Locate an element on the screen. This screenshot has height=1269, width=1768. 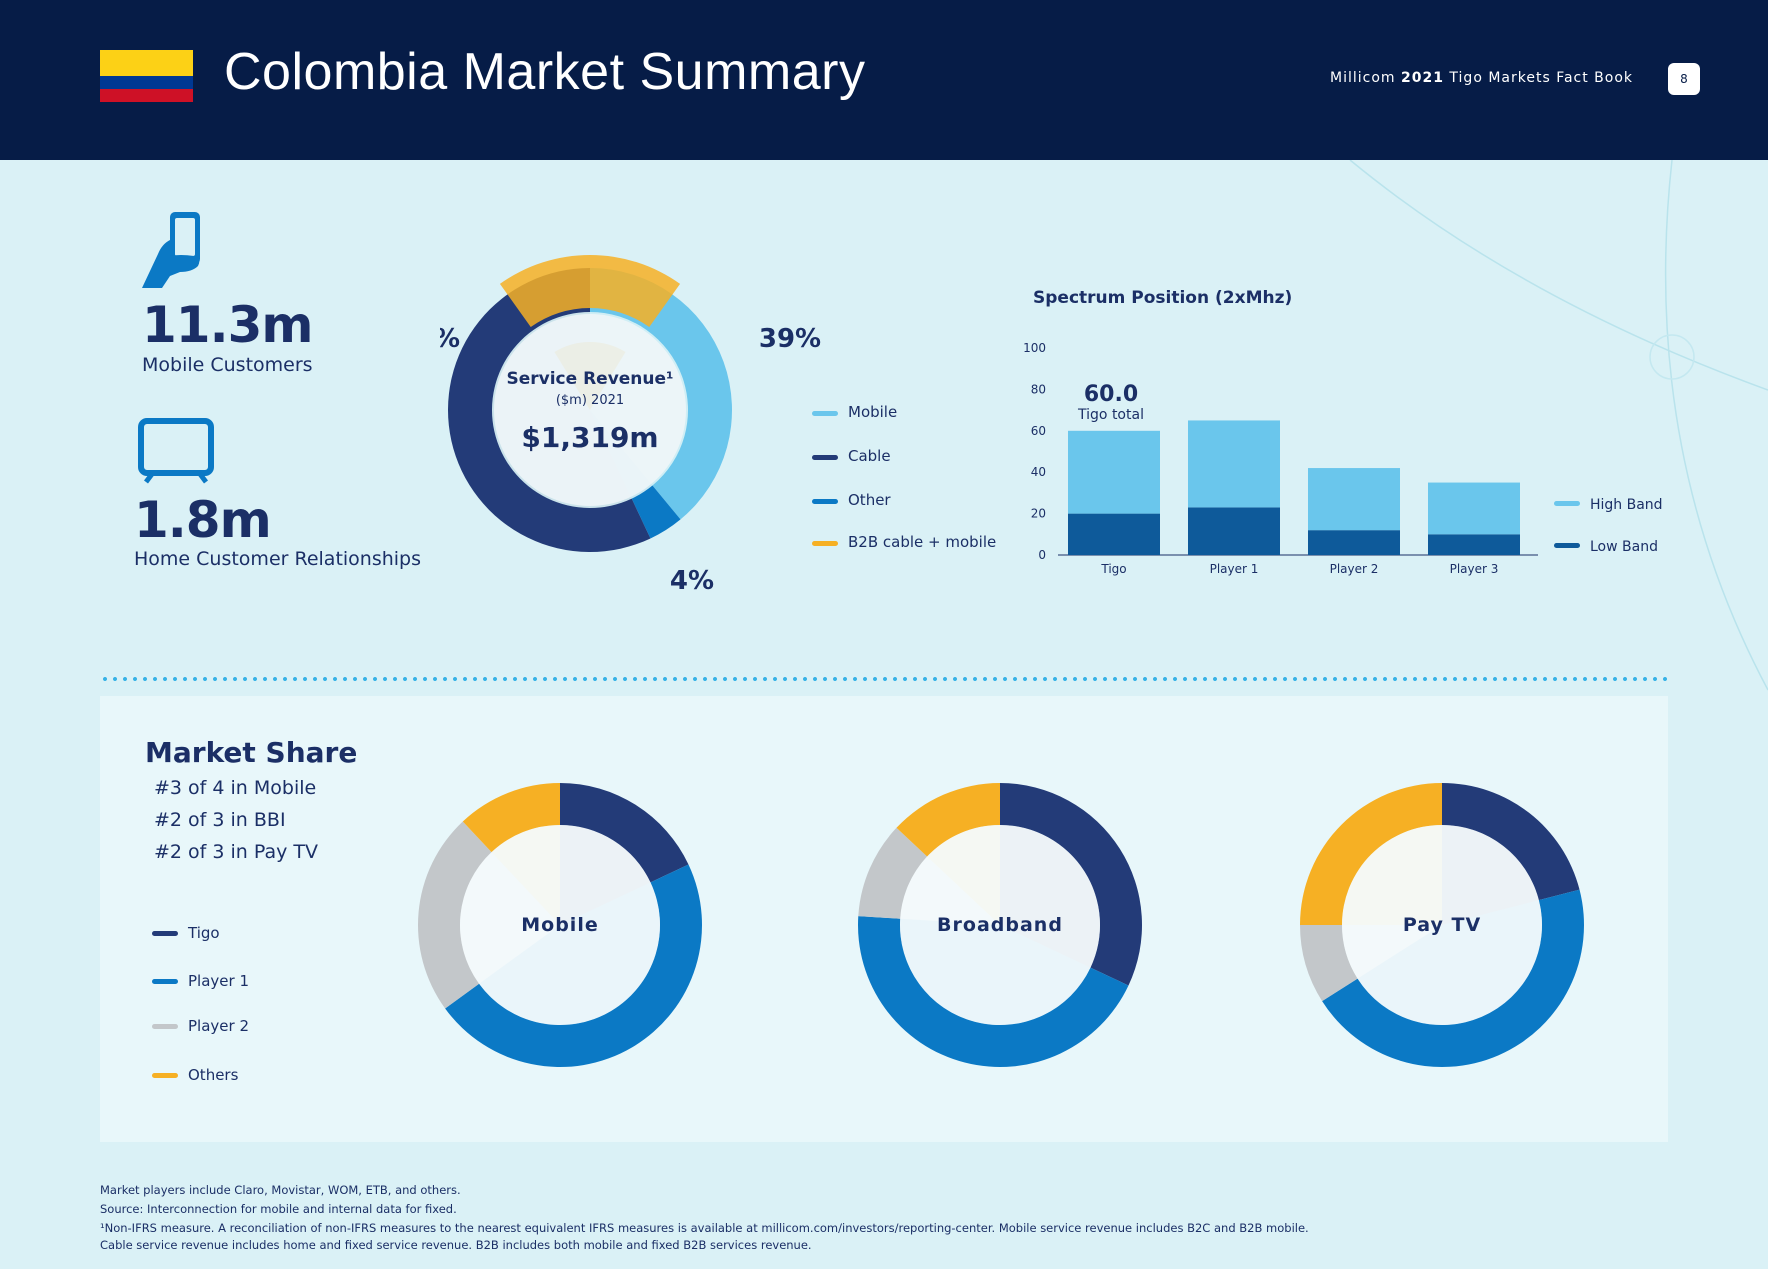
home-customers-value: 1.8m is located at coordinates (203, 520).